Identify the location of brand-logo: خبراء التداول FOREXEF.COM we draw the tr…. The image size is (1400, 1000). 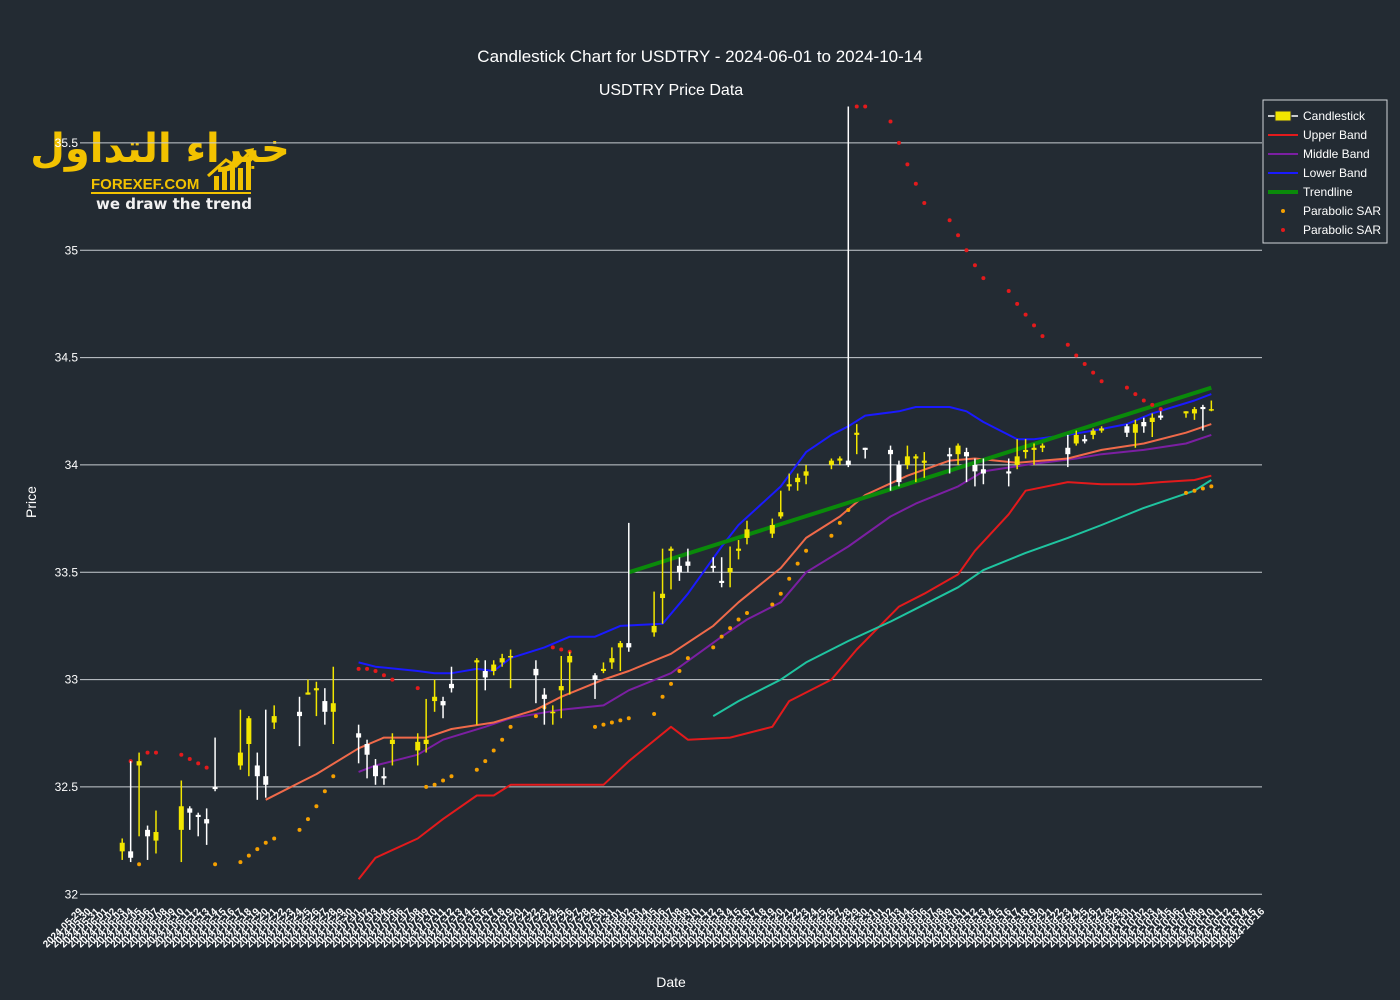
(160, 169).